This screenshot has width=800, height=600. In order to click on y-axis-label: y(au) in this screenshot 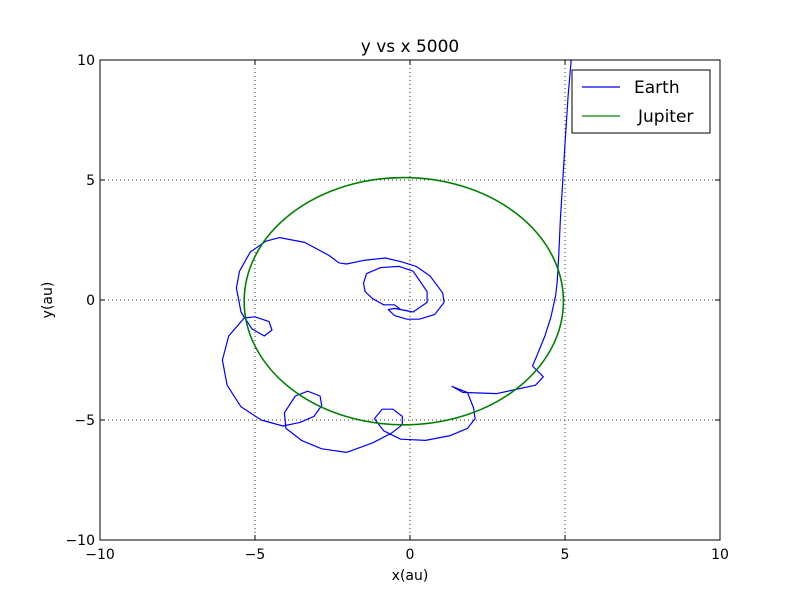, I will do `click(48, 300)`.